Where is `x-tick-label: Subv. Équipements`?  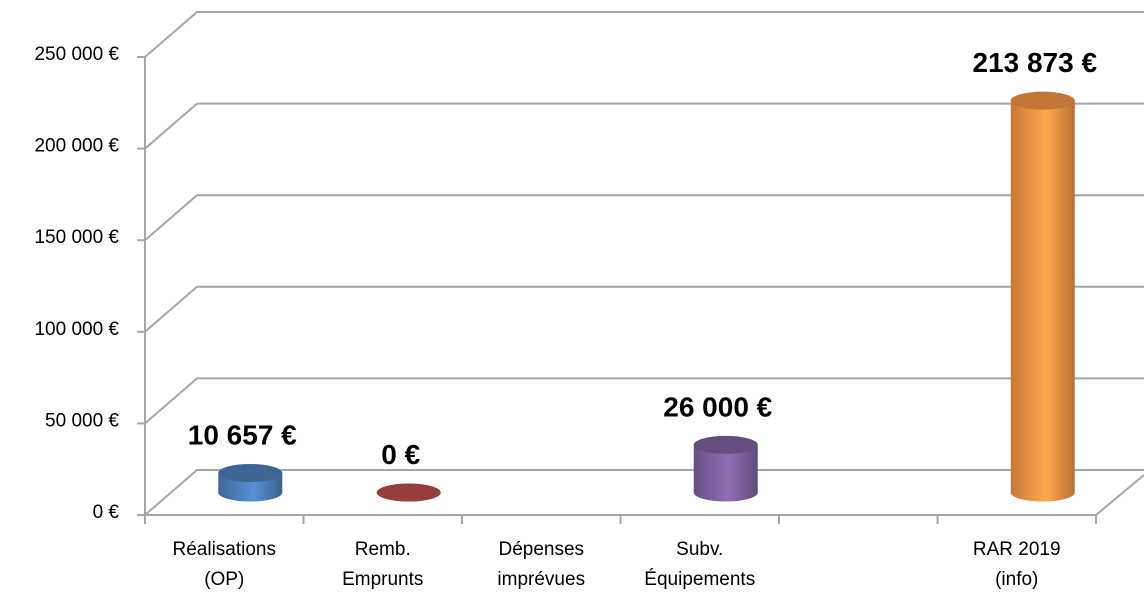 x-tick-label: Subv. Équipements is located at coordinates (700, 564).